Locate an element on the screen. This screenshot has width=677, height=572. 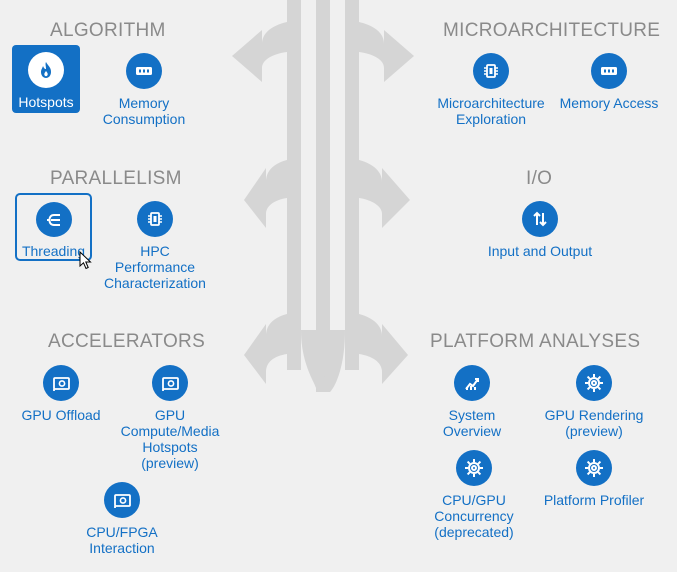
mouse-pointer-icon is located at coordinates (85, 260).